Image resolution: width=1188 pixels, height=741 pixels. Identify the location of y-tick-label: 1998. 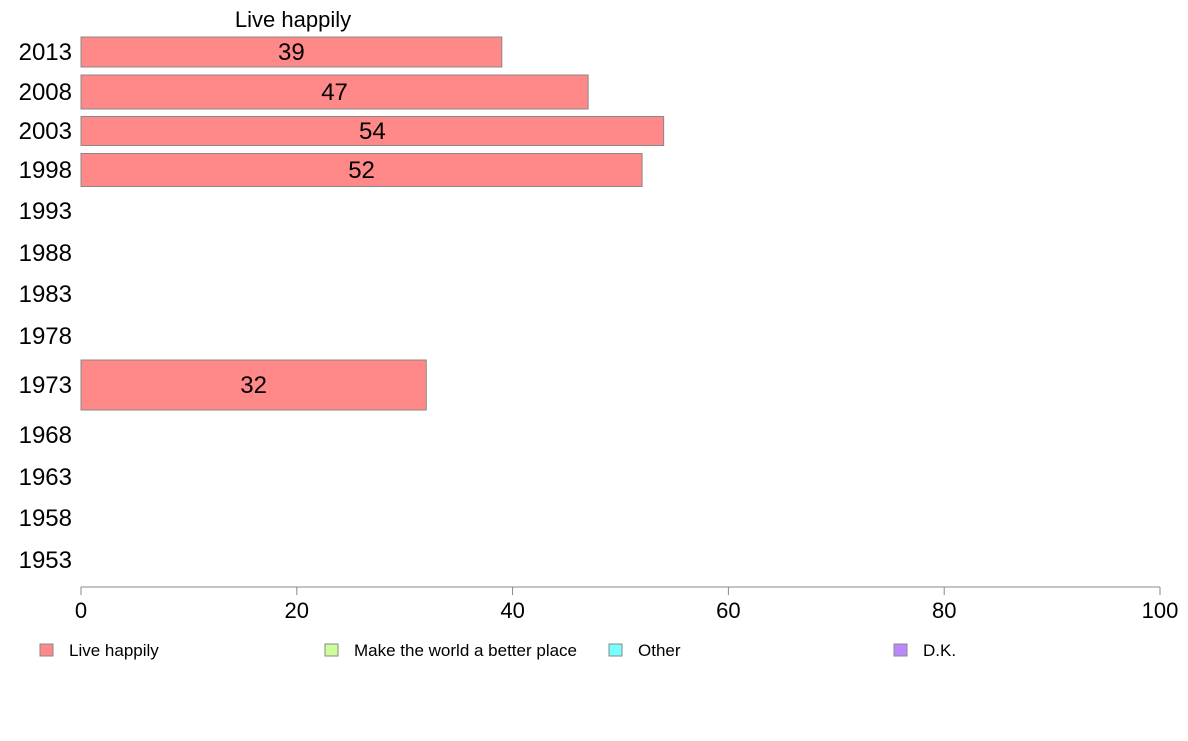
(45, 170).